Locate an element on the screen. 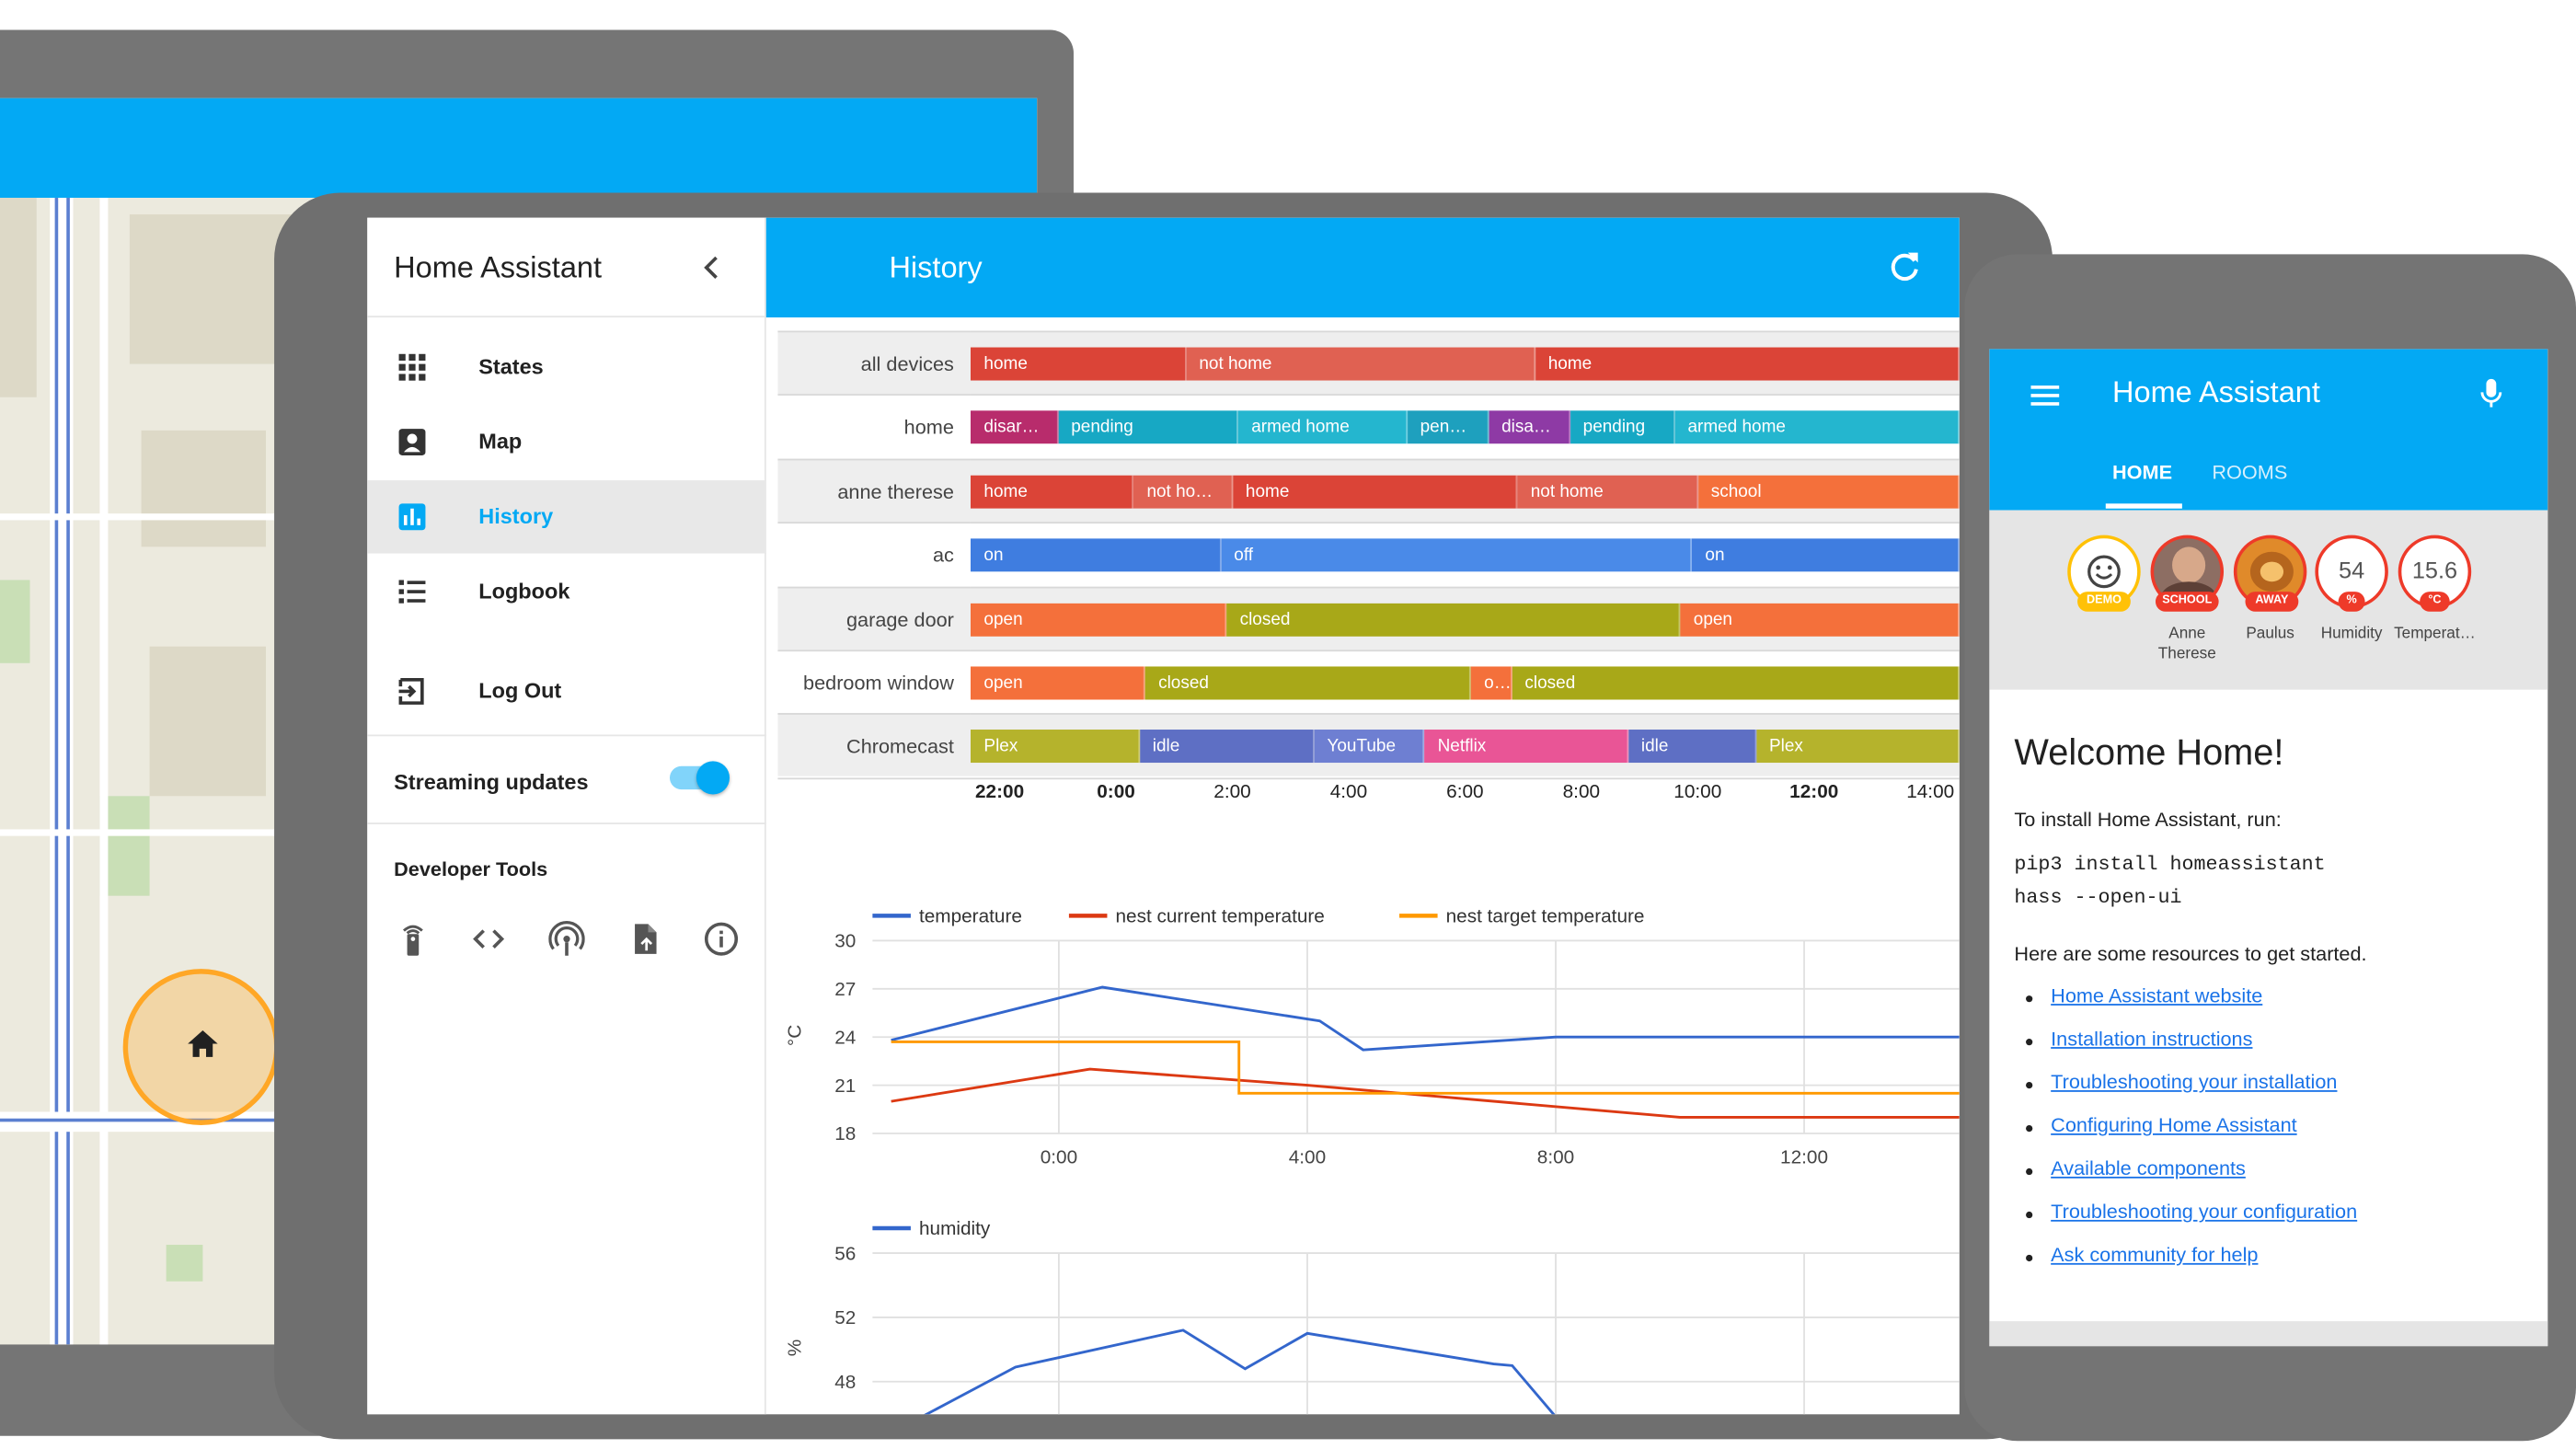 This screenshot has height=1449, width=2576. y-tick-label: 48 is located at coordinates (845, 1382).